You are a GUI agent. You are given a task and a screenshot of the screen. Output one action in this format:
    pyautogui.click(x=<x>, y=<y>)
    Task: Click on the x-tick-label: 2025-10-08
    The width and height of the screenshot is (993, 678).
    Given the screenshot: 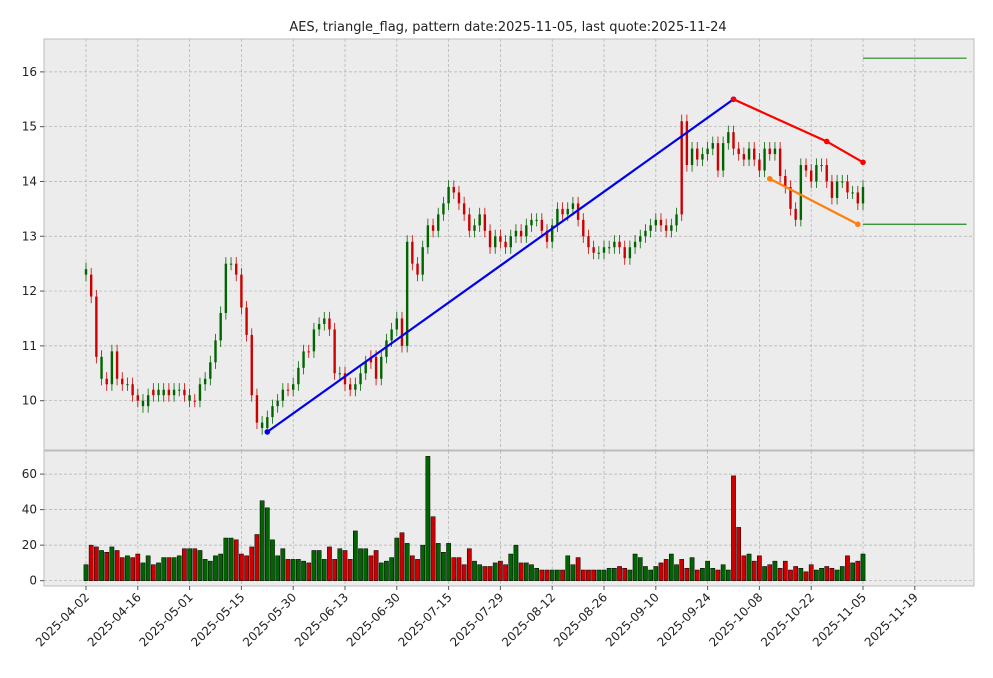 What is the action you would take?
    pyautogui.click(x=735, y=619)
    